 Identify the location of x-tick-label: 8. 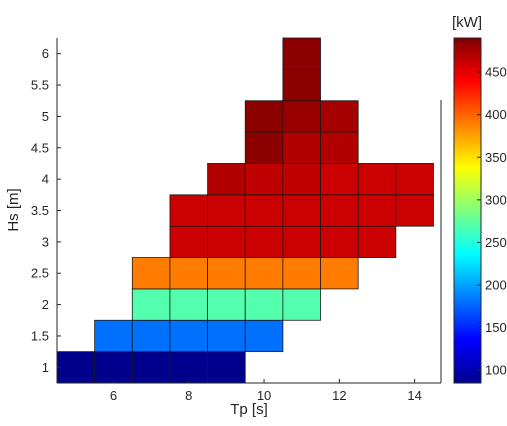
(188, 395).